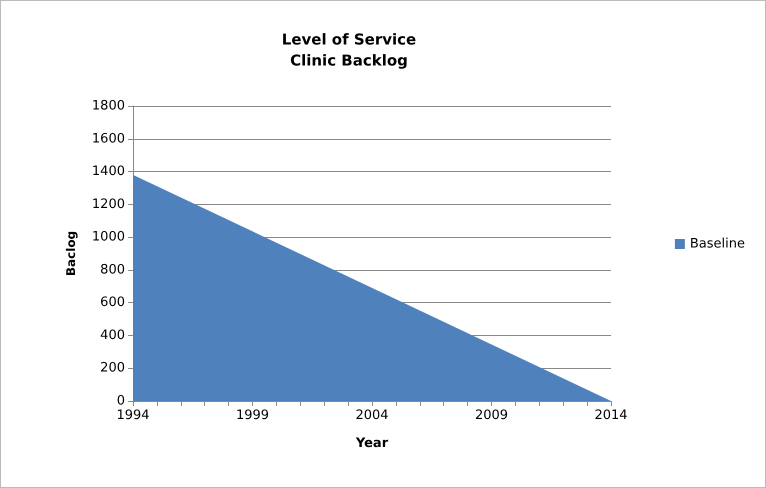  What do you see at coordinates (112, 302) in the screenshot?
I see `y-tick-label: 600` at bounding box center [112, 302].